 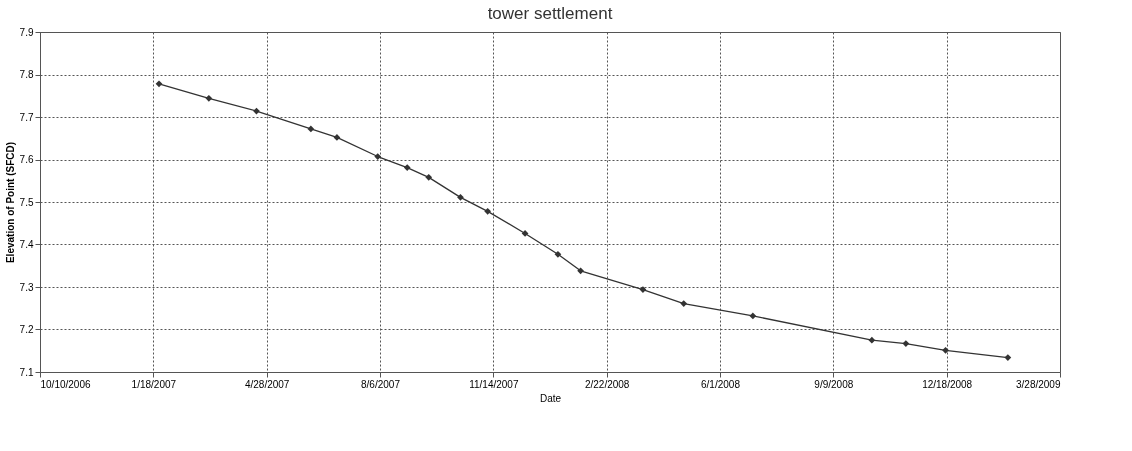 I want to click on x-axis-title: Date, so click(x=550, y=398).